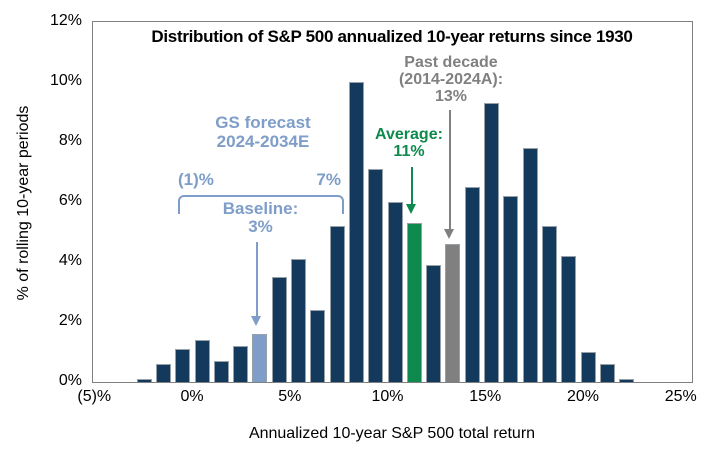 This screenshot has height=468, width=715. What do you see at coordinates (260, 358) in the screenshot?
I see `bar-3pct` at bounding box center [260, 358].